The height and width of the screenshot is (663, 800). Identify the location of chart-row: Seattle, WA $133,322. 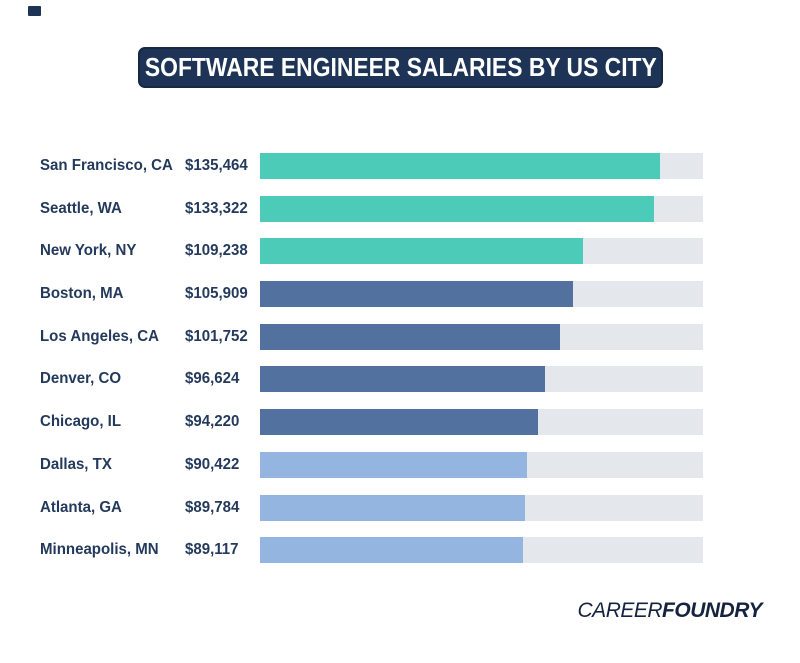
(400, 208).